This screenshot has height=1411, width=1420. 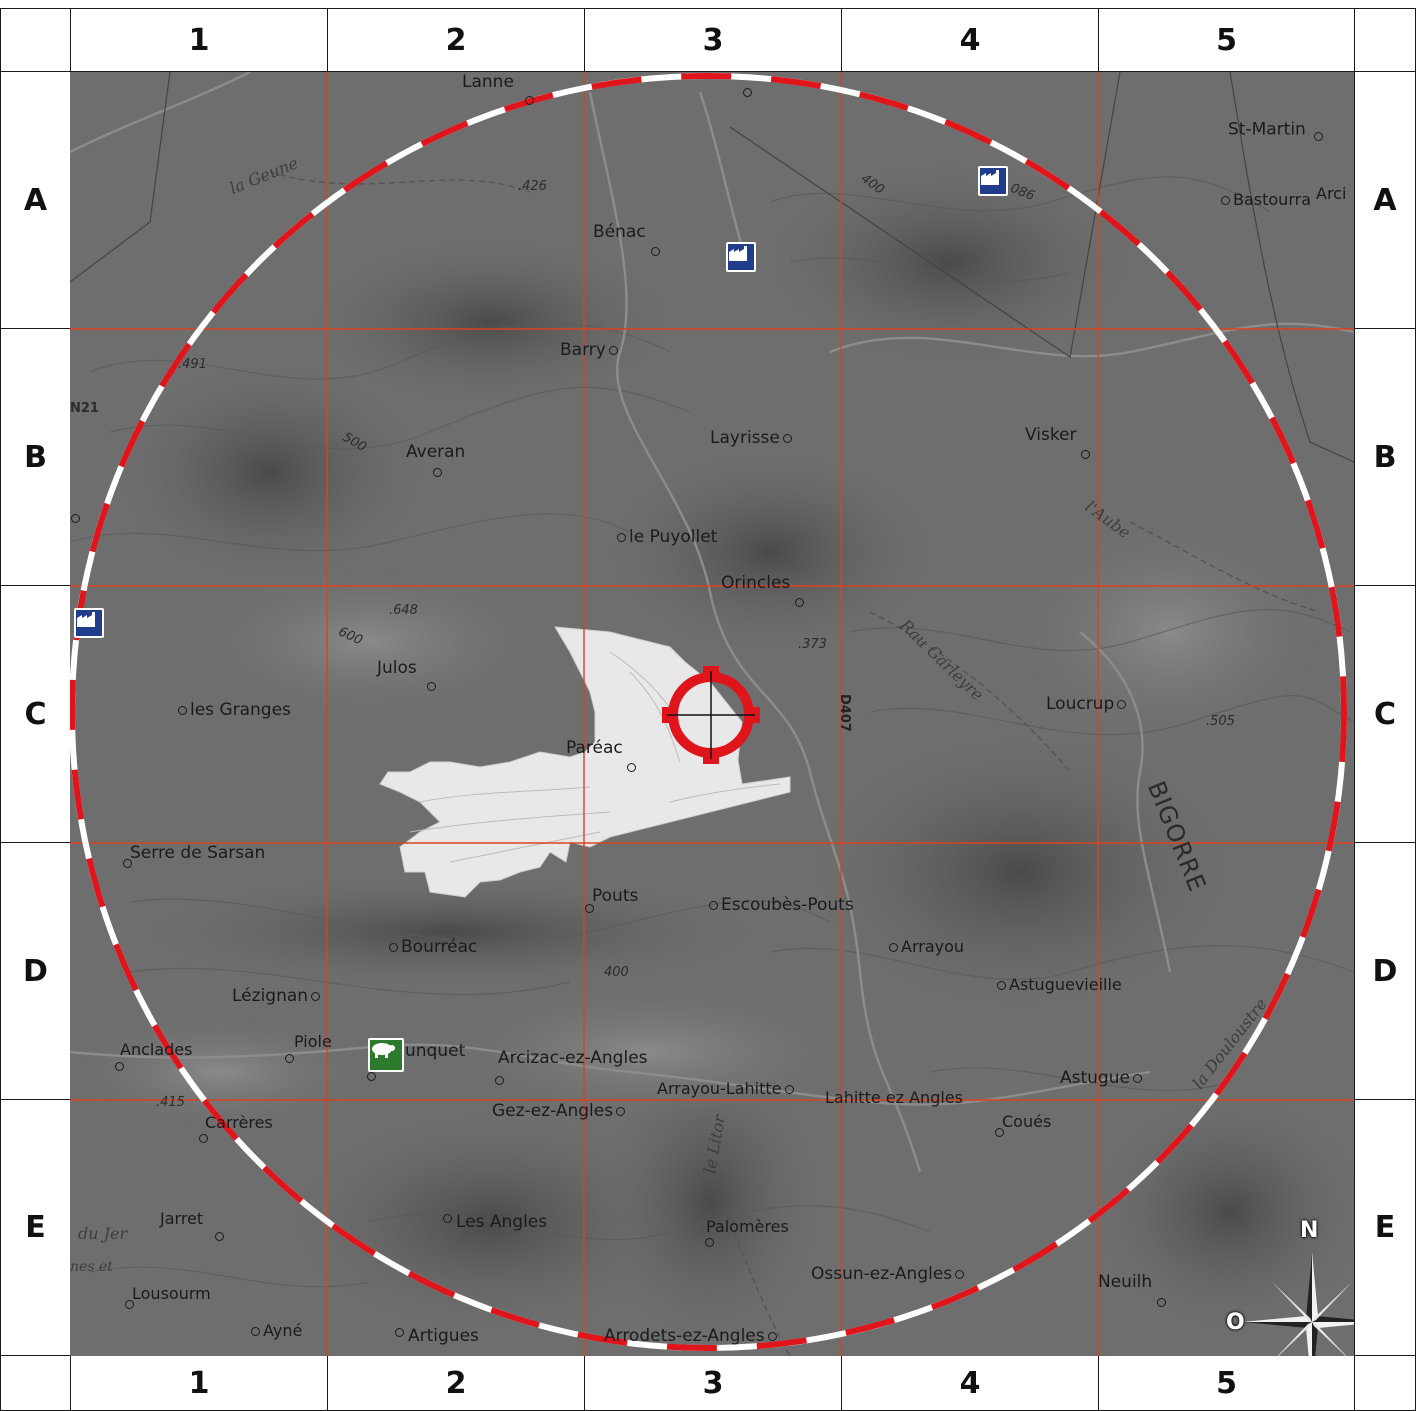 I want to click on place-barry: Barry, so click(x=590, y=350).